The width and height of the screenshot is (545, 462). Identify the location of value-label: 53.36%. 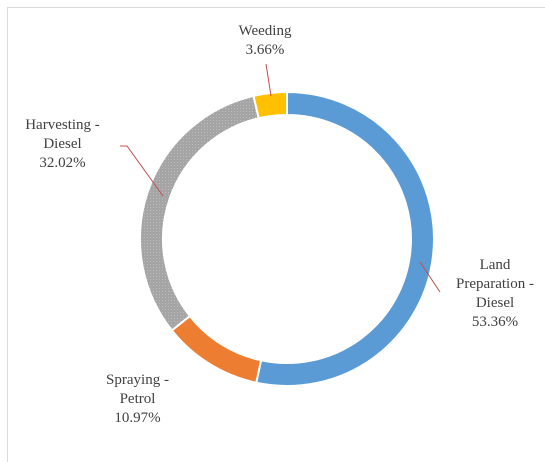
(495, 322).